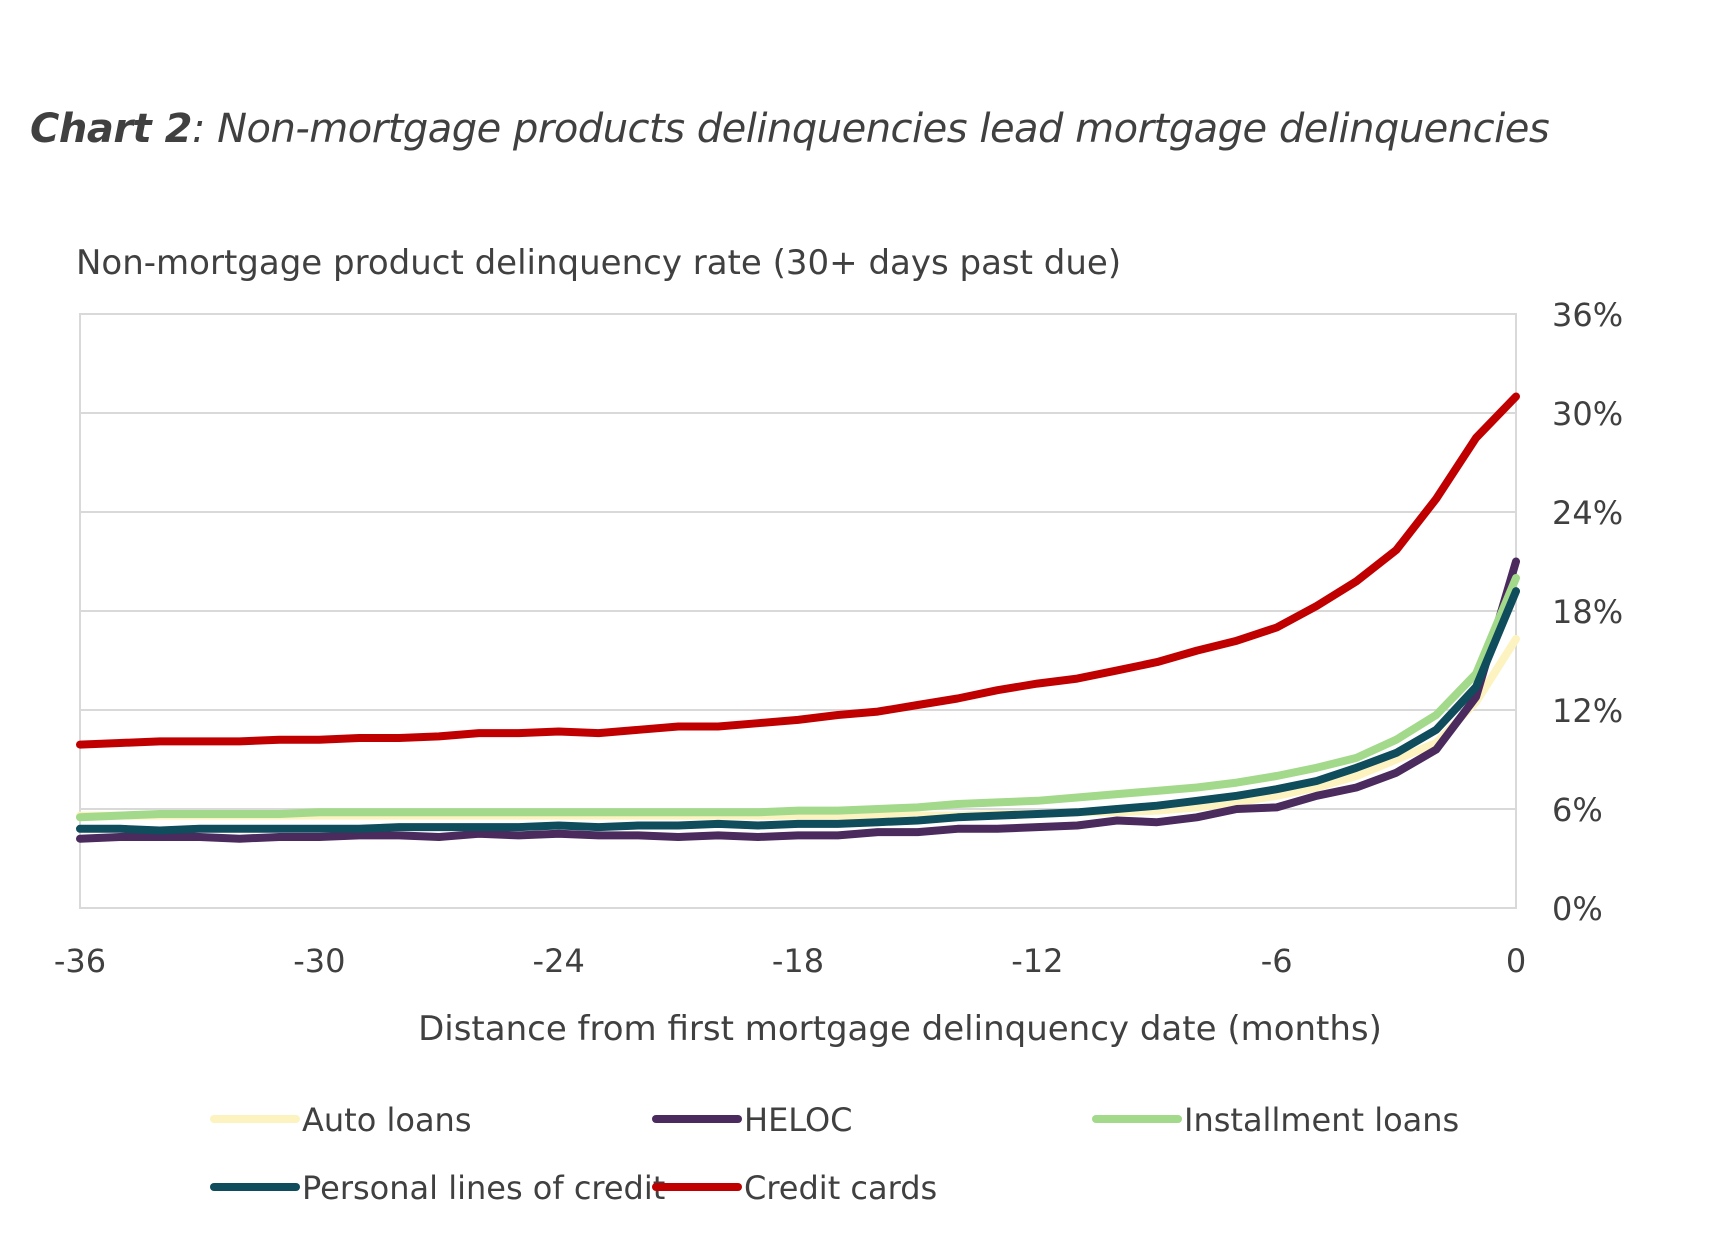  Describe the element at coordinates (1577, 810) in the screenshot. I see `y-tick-label: 6%` at that location.